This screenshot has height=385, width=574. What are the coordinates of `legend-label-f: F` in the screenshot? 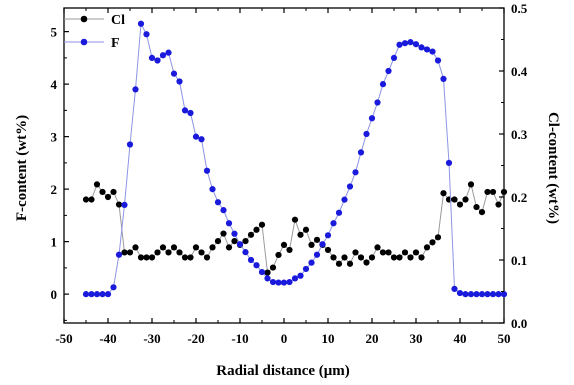 It's located at (115, 43).